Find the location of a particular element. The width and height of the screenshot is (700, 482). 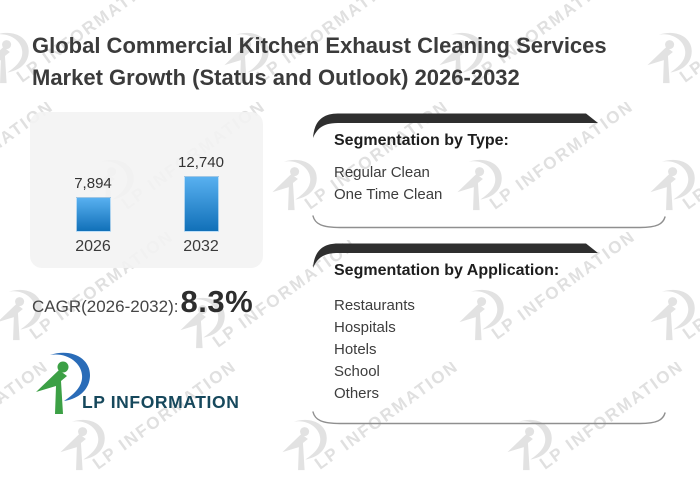

bar-category-label: 2032 is located at coordinates (201, 246).